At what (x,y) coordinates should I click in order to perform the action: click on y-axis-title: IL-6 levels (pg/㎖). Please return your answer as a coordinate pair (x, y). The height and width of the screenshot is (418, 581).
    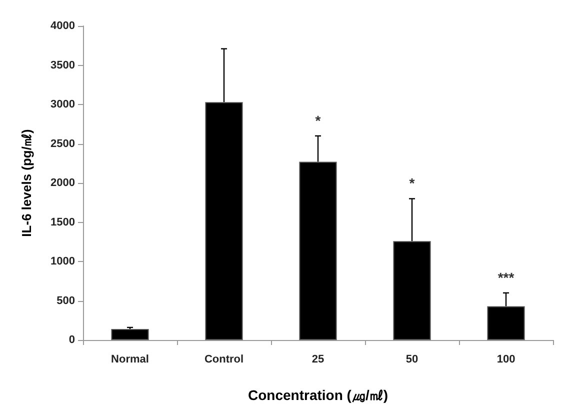
    Looking at the image, I should click on (26, 183).